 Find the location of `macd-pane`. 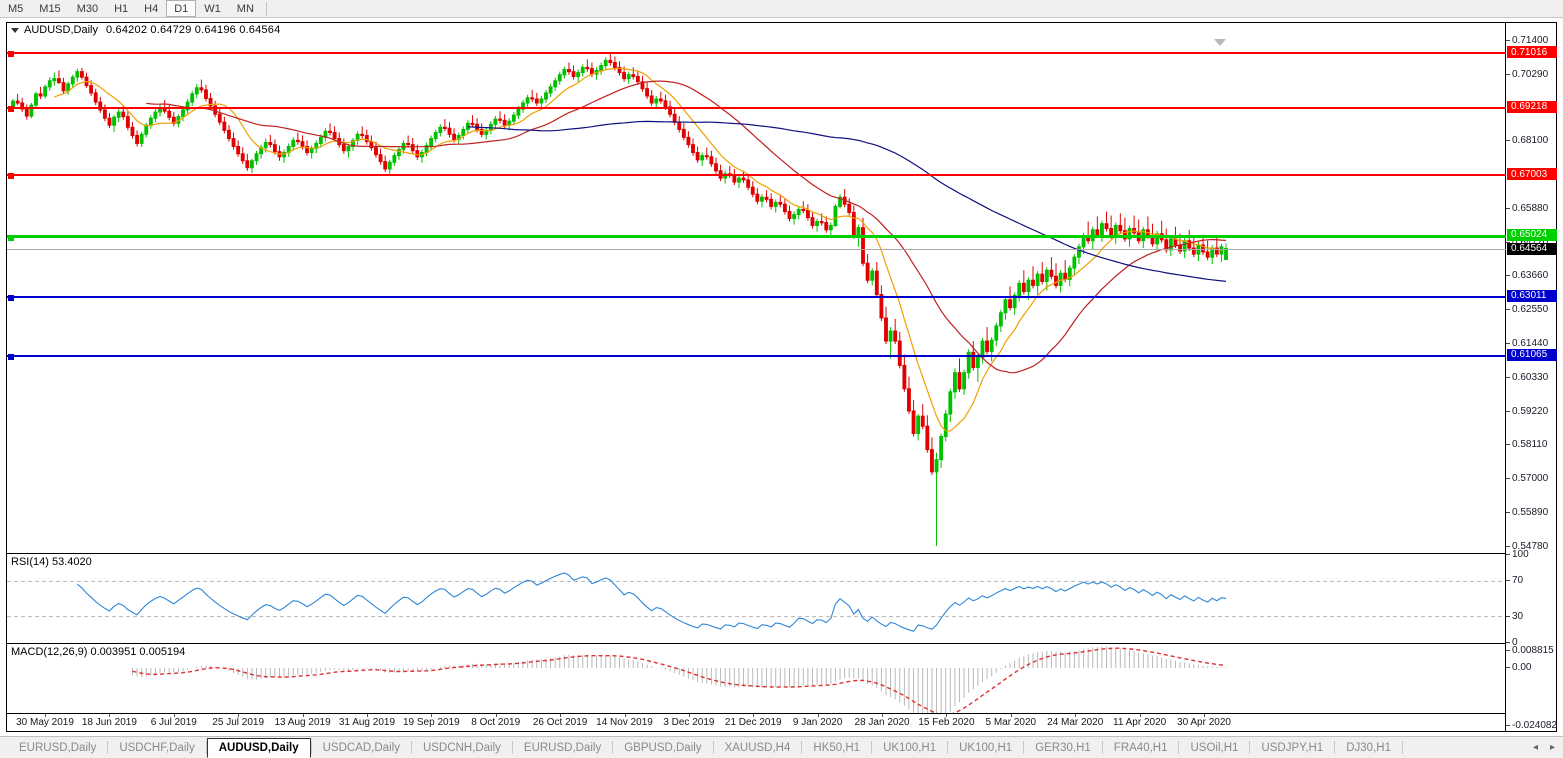

macd-pane is located at coordinates (756, 688).